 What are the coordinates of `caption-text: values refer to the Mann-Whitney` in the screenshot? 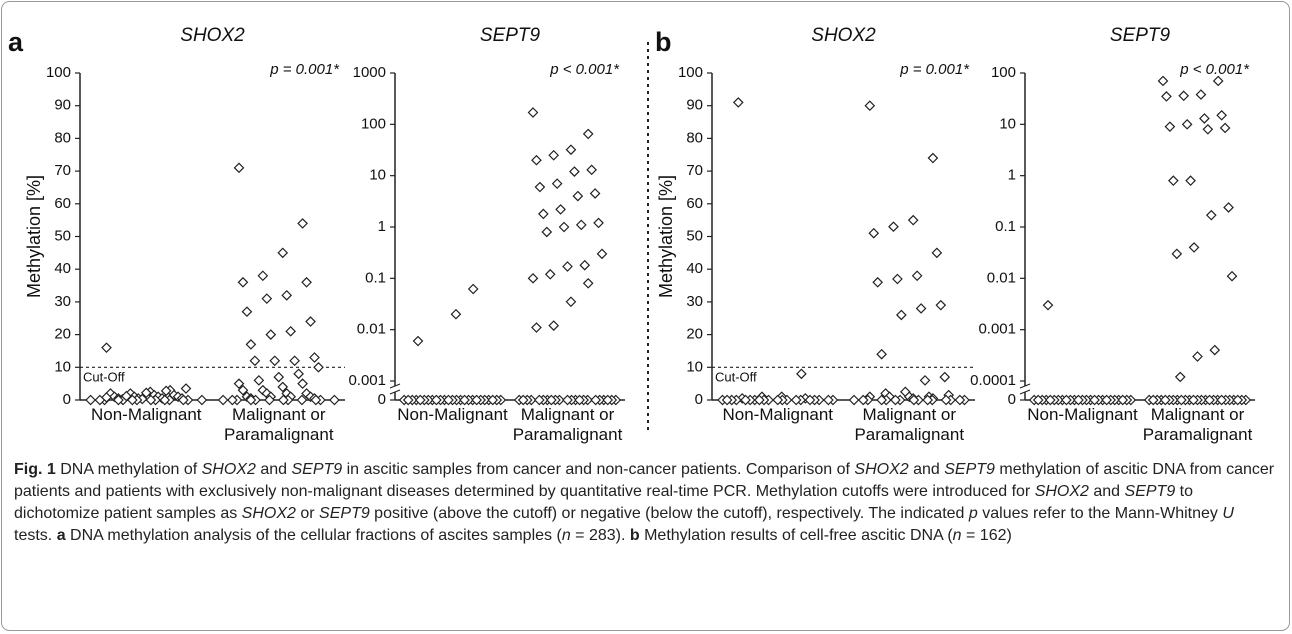 It's located at (1100, 513).